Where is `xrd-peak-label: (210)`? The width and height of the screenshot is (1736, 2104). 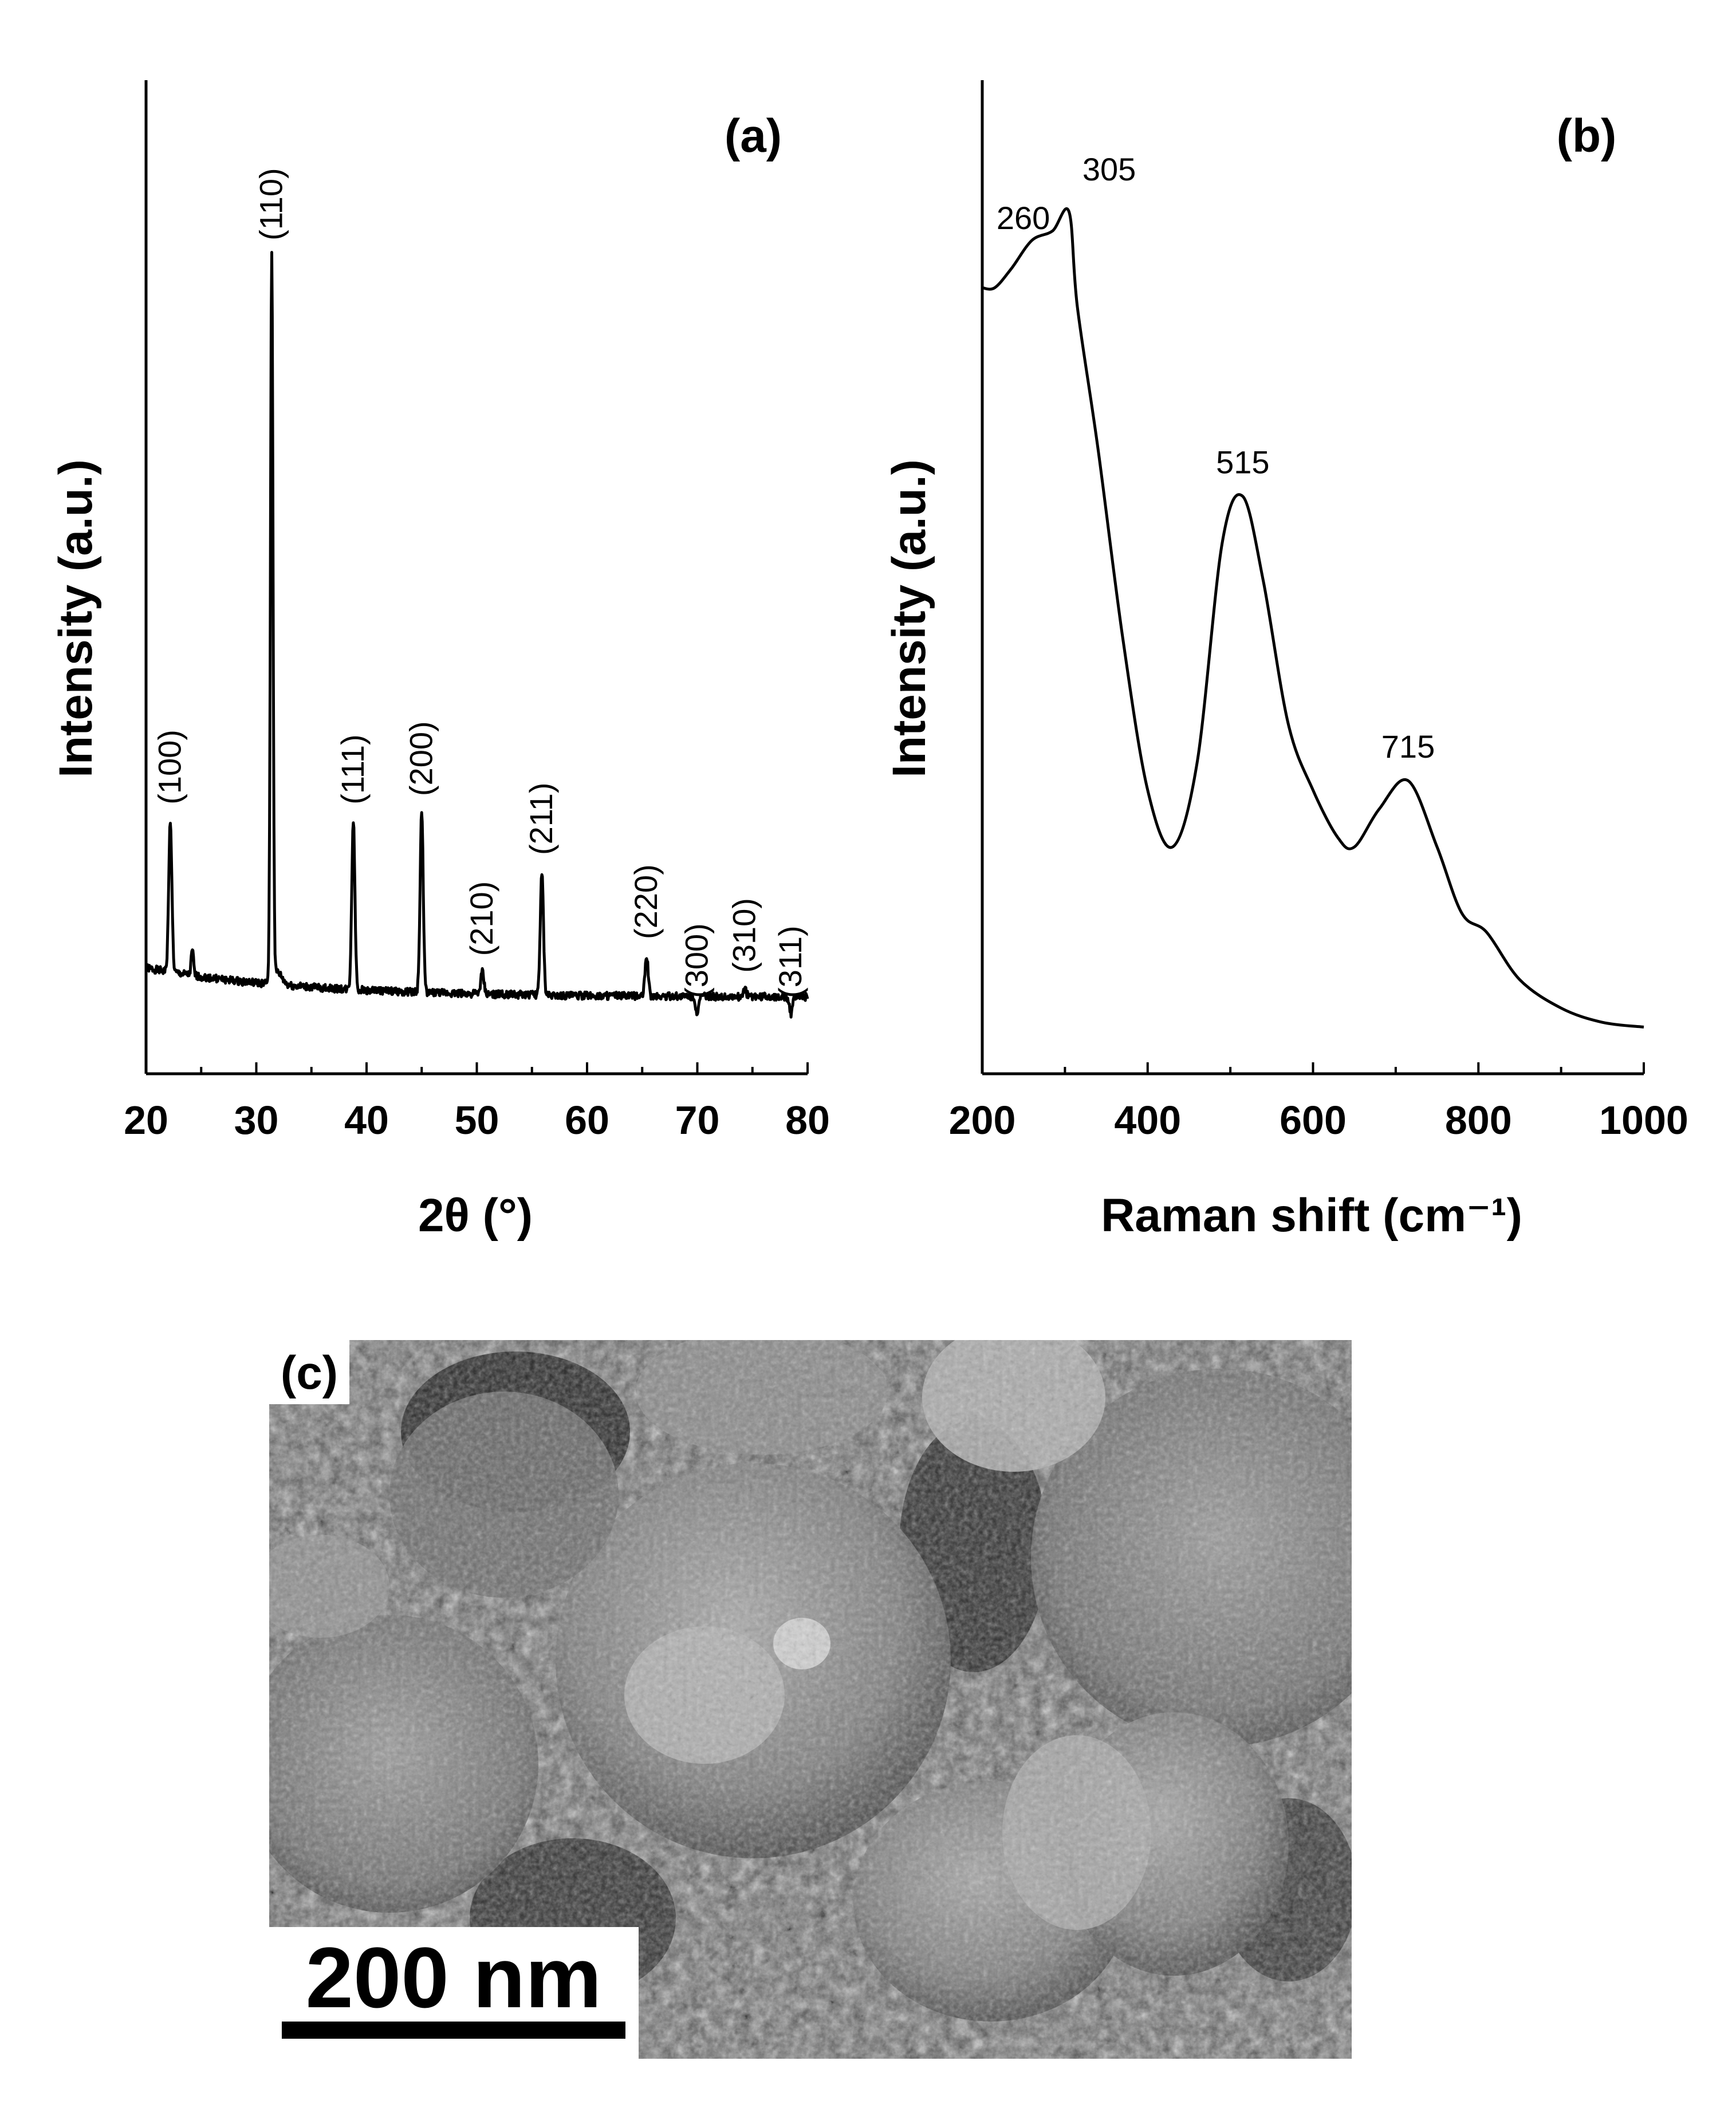
xrd-peak-label: (210) is located at coordinates (481, 918).